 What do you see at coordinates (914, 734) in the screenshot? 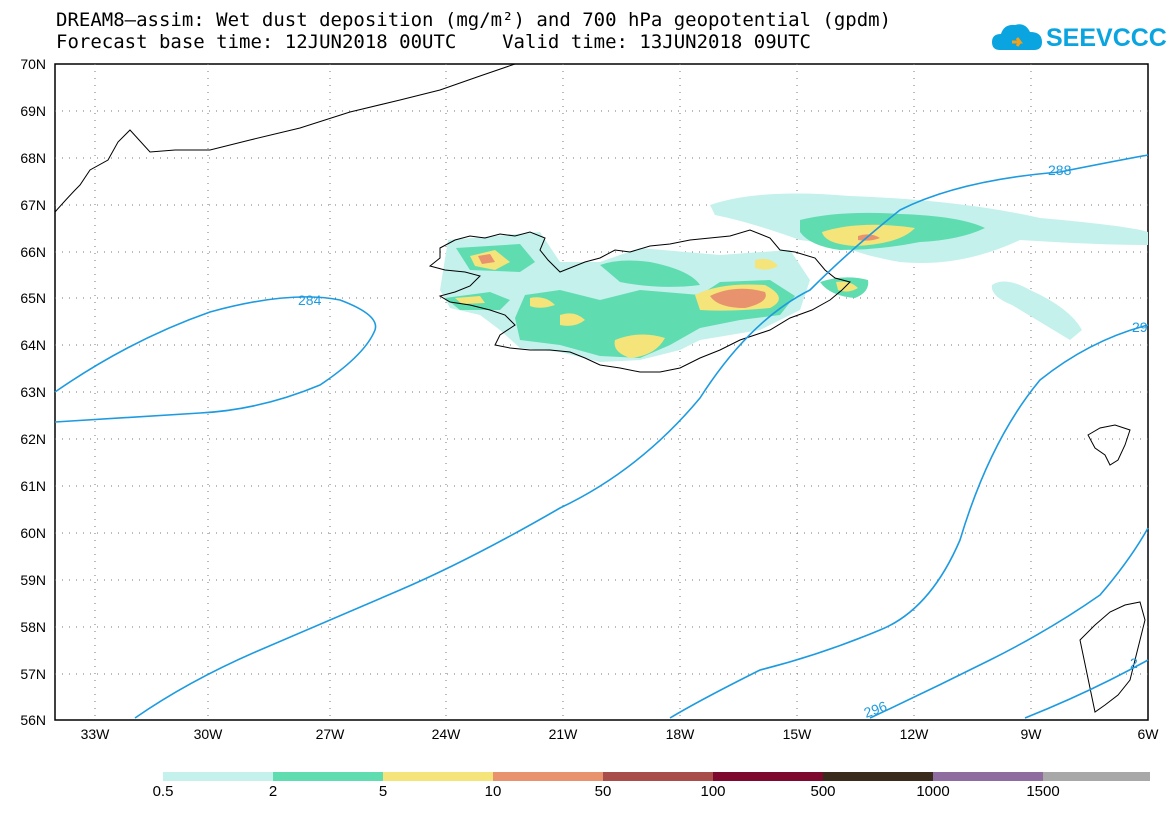
I see `lon-label: 12W` at bounding box center [914, 734].